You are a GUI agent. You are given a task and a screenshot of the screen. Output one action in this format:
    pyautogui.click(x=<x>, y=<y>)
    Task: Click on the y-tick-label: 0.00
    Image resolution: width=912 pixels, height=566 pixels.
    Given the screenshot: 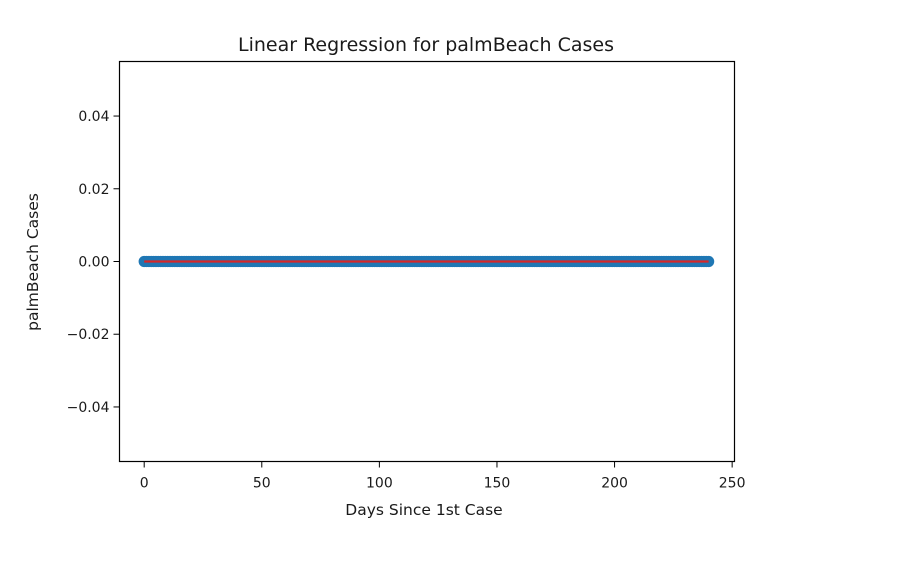 What is the action you would take?
    pyautogui.click(x=93, y=263)
    